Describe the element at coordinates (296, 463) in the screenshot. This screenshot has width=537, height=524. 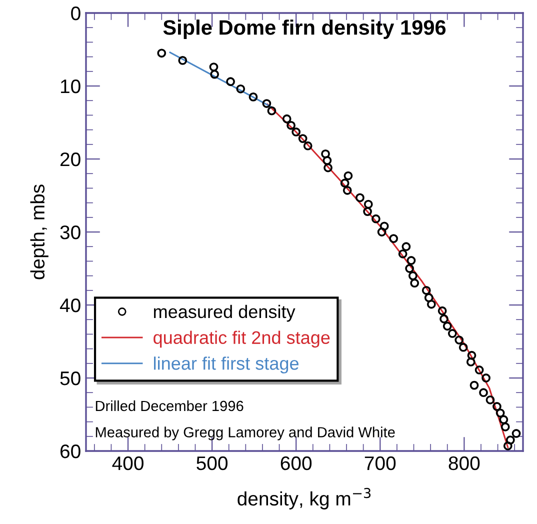
I see `x-tick-label: 600` at that location.